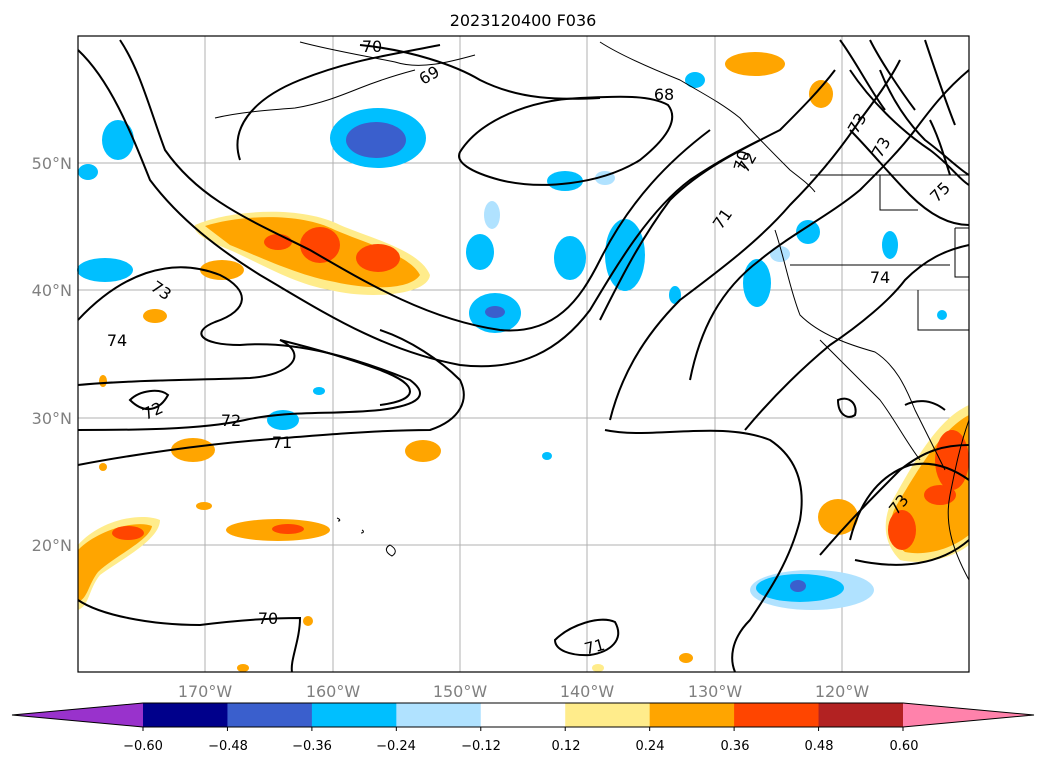 The width and height of the screenshot is (1047, 765). I want to click on contour-label-70c: 70, so click(268, 618).